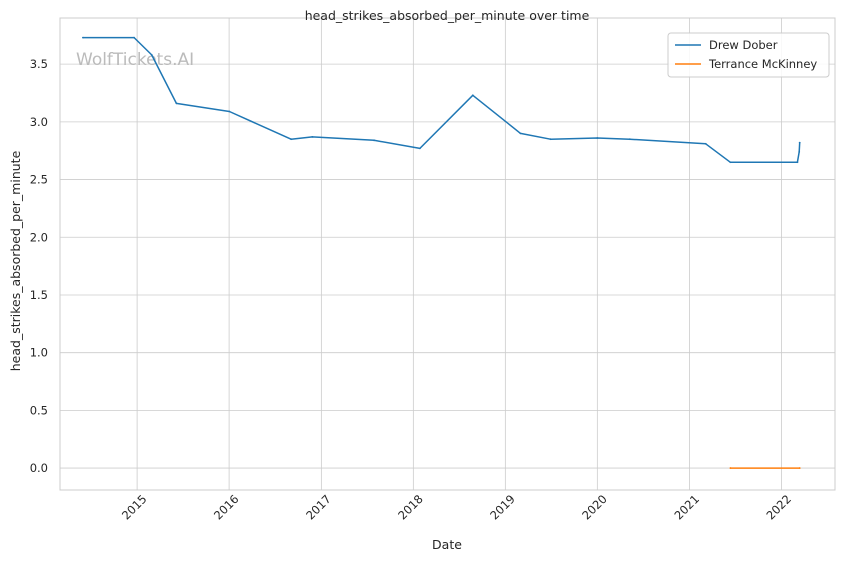 This screenshot has width=844, height=561. Describe the element at coordinates (135, 60) in the screenshot. I see `watermark: WolfTickets.AI` at that location.